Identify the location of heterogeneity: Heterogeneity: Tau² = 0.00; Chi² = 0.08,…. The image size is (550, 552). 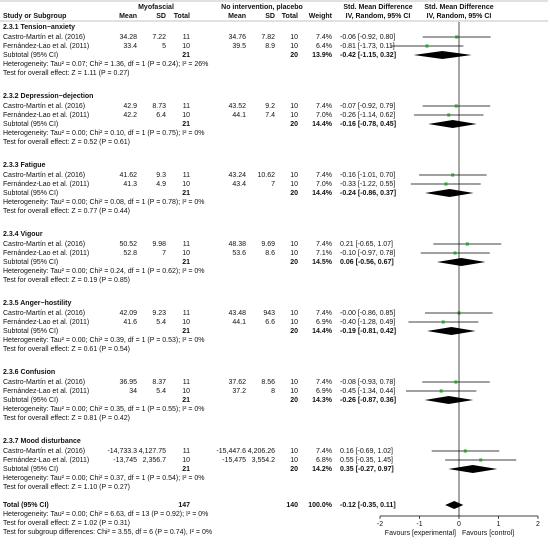
(104, 202).